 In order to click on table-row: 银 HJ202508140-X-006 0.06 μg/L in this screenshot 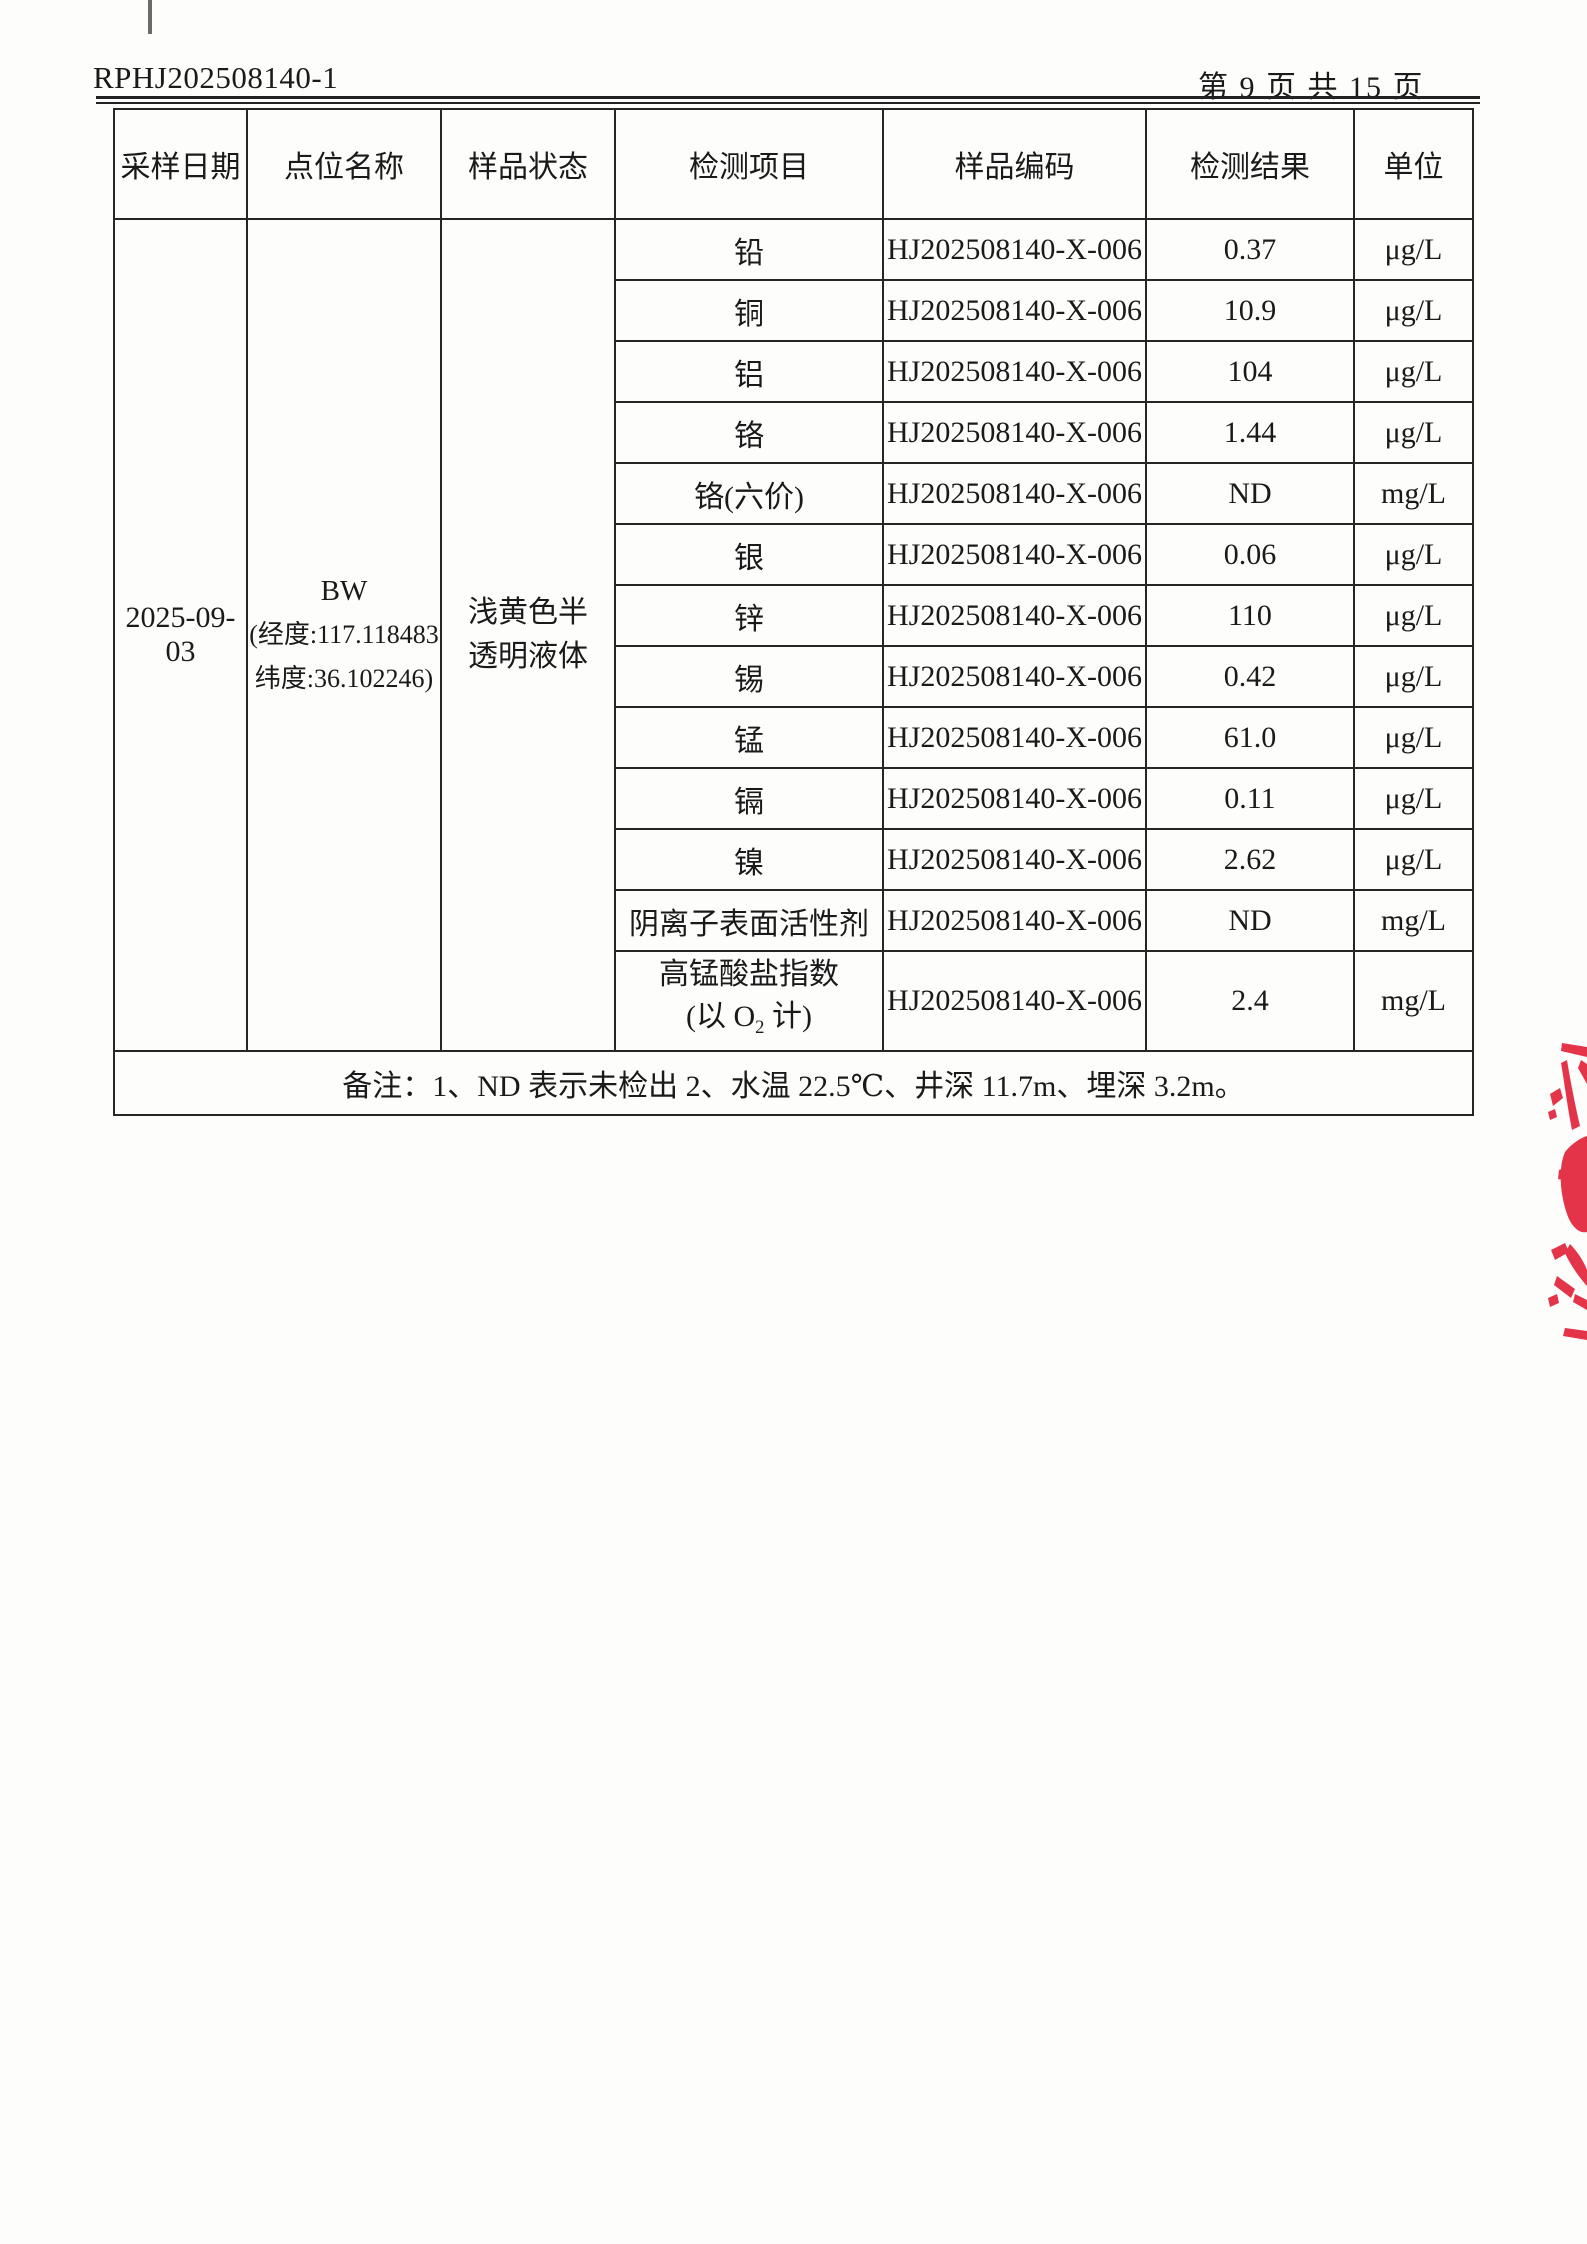, I will do `click(794, 554)`.